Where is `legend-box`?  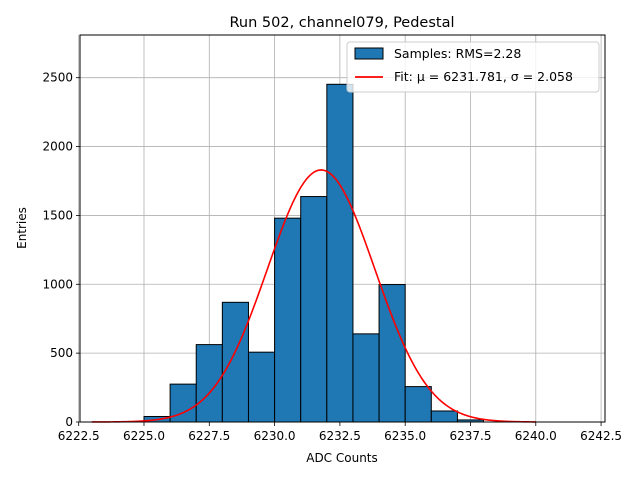 legend-box is located at coordinates (473, 67).